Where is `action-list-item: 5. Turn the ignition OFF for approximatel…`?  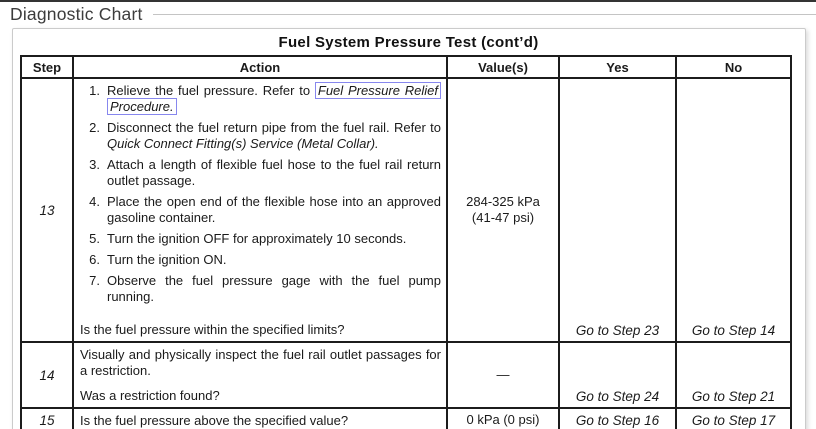 action-list-item: 5. Turn the ignition OFF for approximatel… is located at coordinates (260, 239).